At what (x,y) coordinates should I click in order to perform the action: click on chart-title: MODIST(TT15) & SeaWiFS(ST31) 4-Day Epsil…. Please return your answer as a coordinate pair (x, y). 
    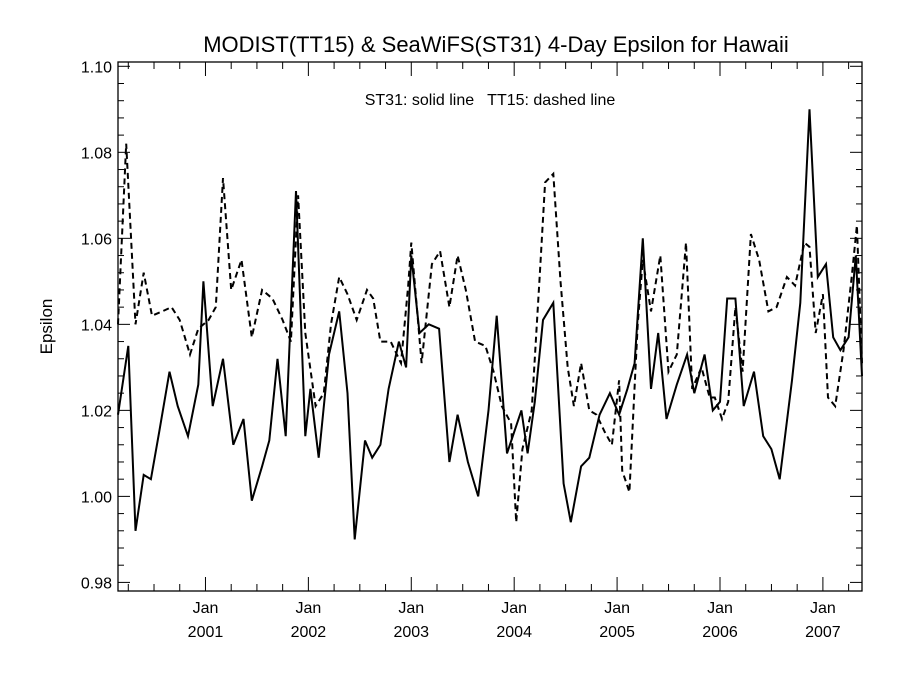
    Looking at the image, I should click on (496, 44).